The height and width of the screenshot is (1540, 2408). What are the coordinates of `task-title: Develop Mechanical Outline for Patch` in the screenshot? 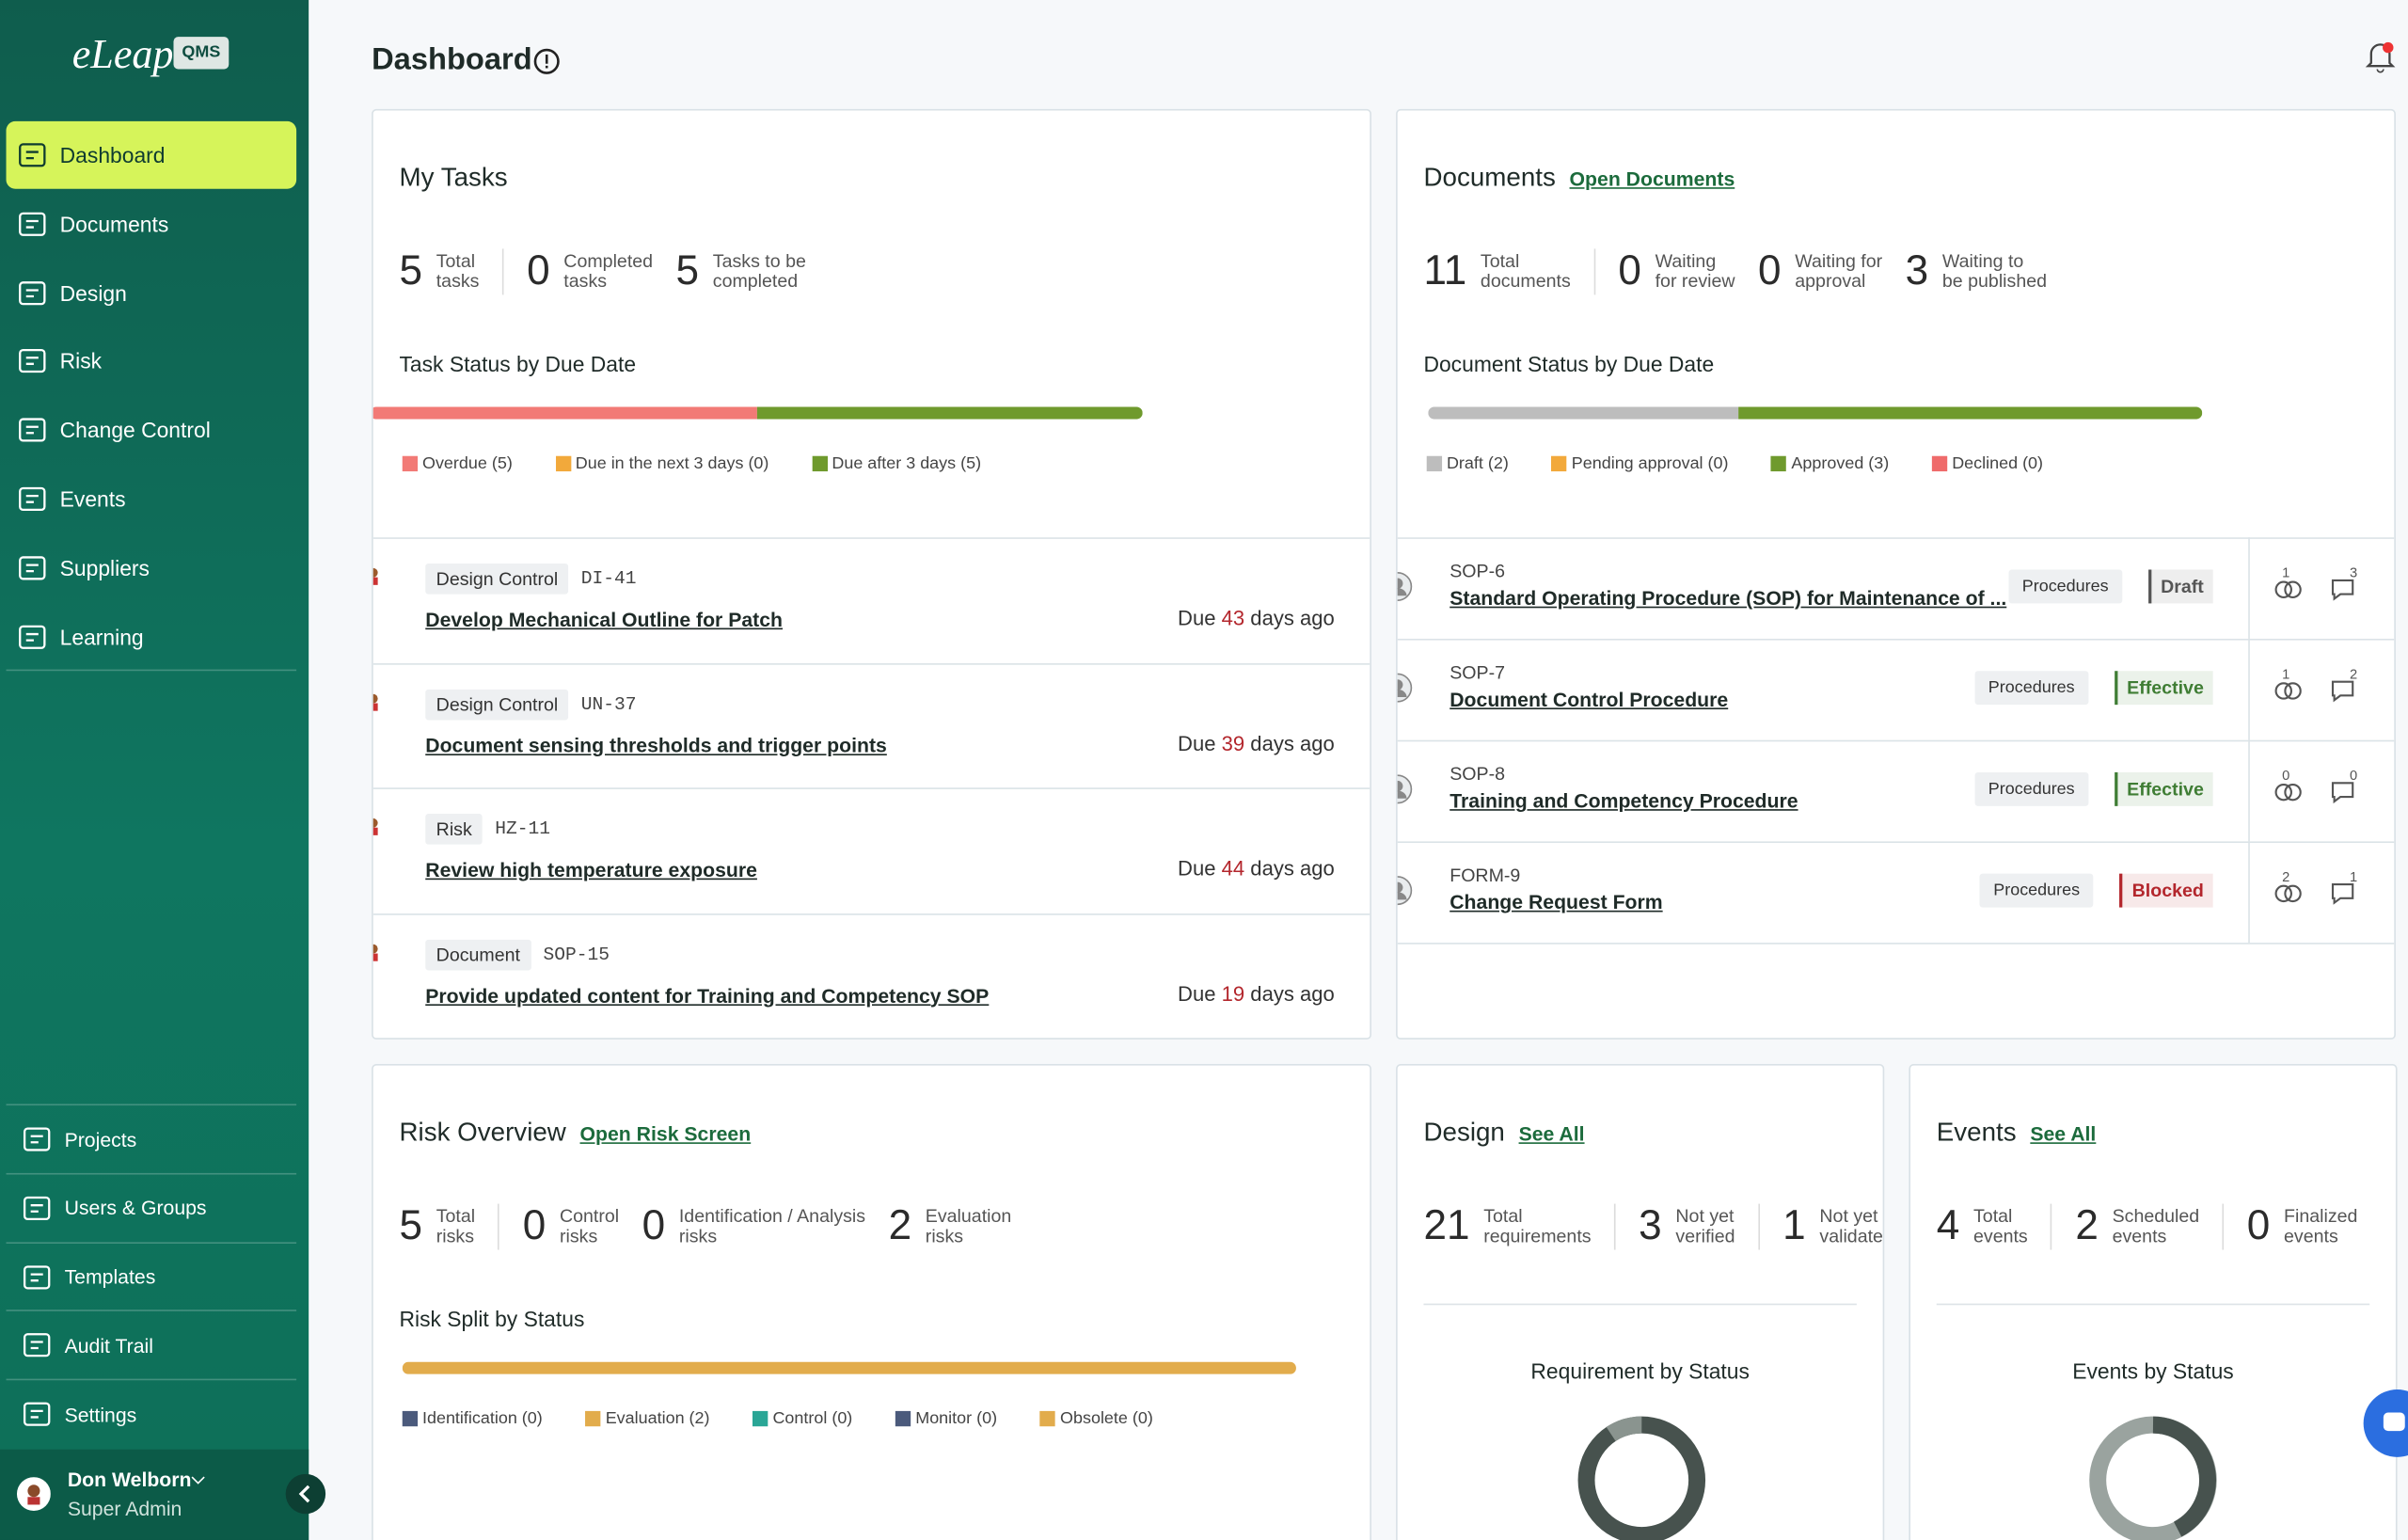 It's located at (605, 619).